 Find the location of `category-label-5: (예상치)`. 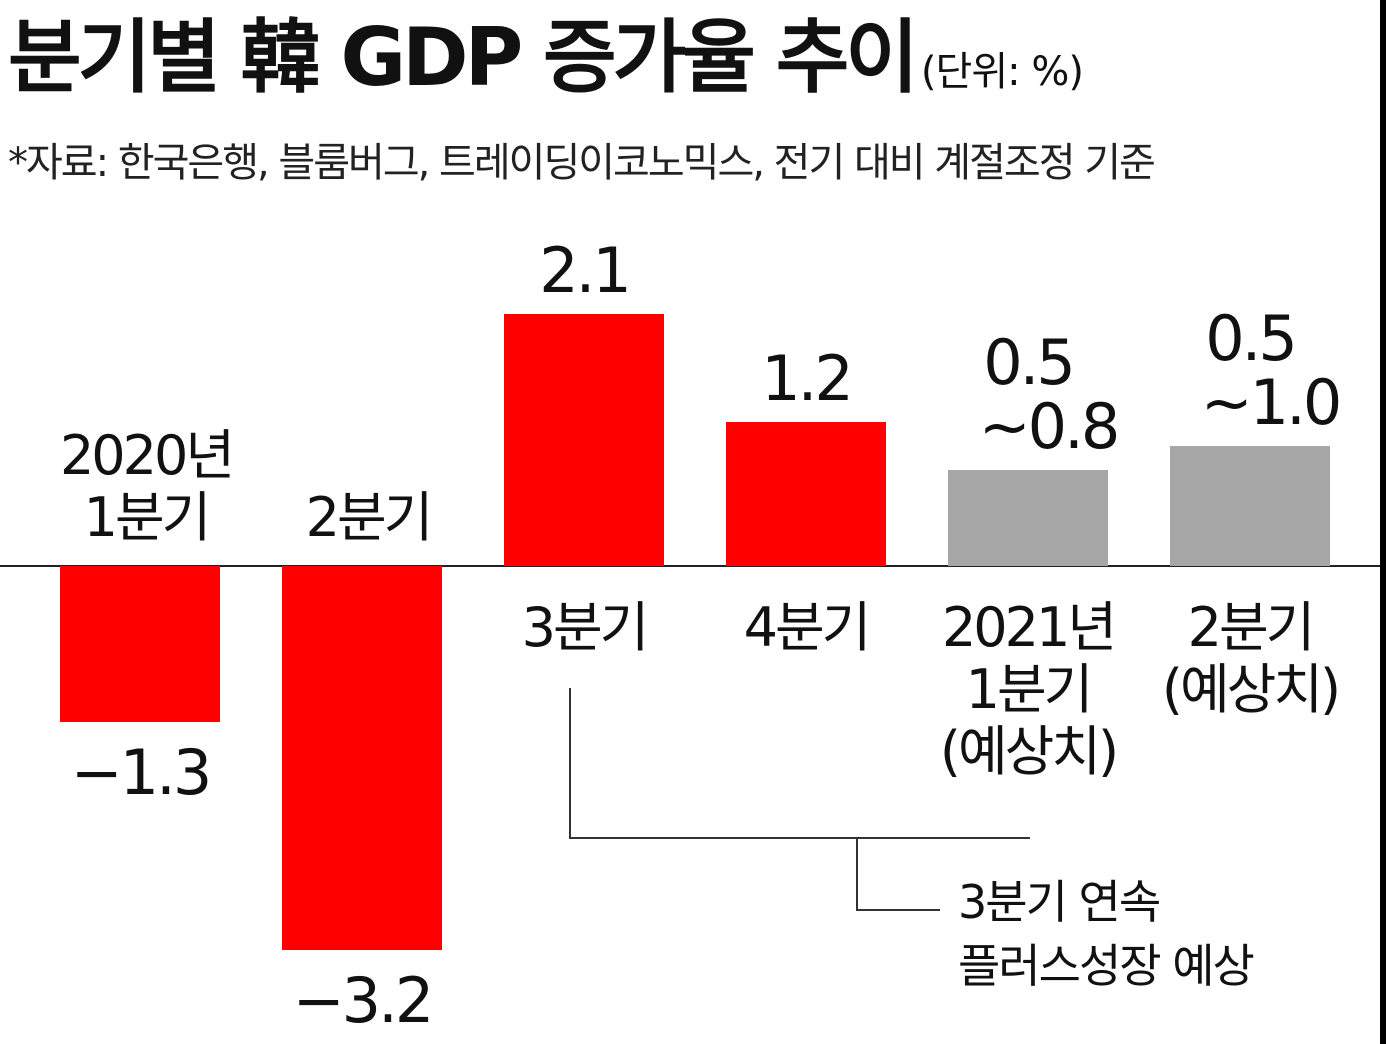

category-label-5: (예상치) is located at coordinates (1028, 751).